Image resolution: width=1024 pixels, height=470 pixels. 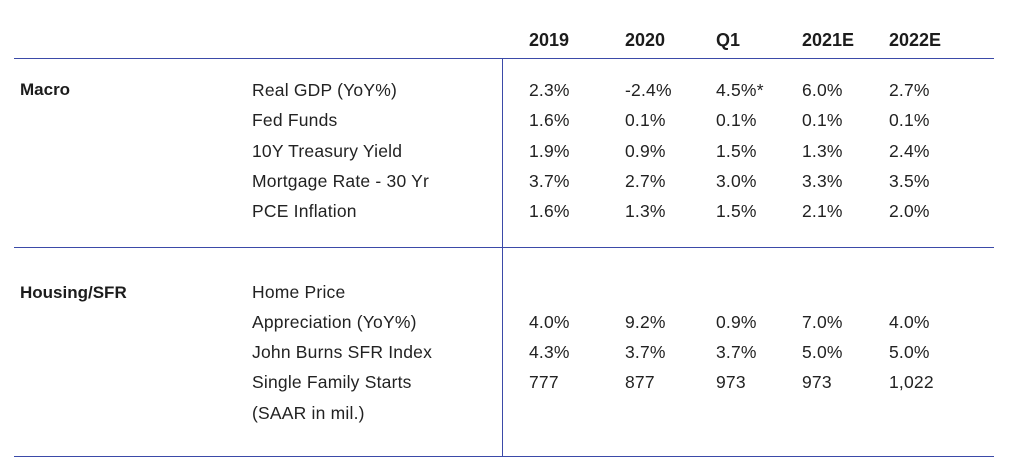 I want to click on table-cell: 3.3%, so click(x=822, y=181).